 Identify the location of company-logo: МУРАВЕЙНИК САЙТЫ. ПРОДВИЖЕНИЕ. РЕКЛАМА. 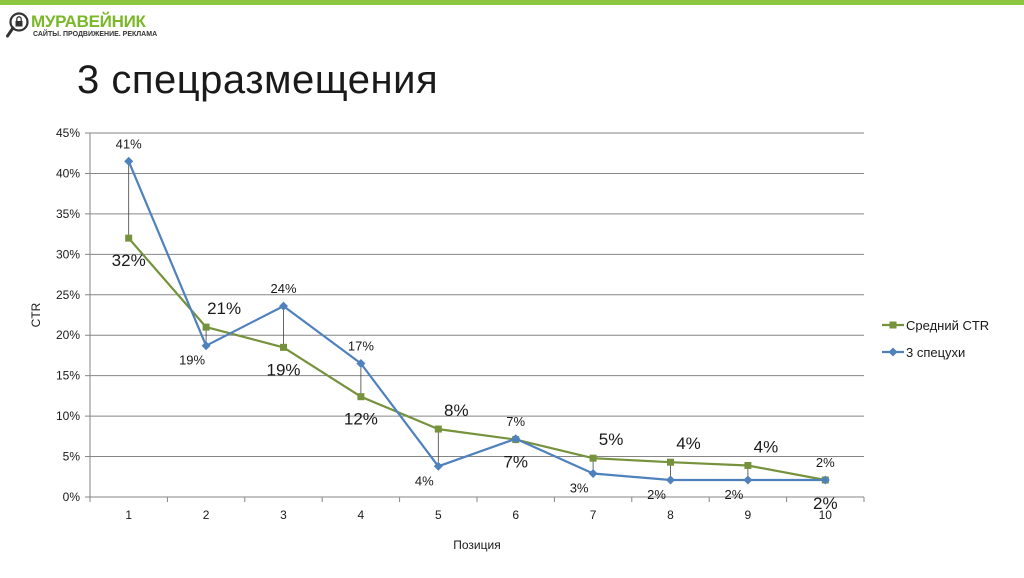
(86, 27).